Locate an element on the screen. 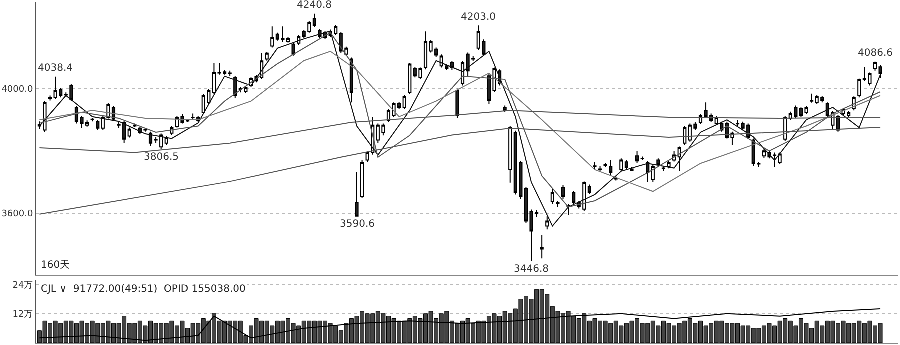 The width and height of the screenshot is (900, 345). annotation: CJL ∨ 91772.00(49:51) OPID 155038.00 is located at coordinates (143, 289).